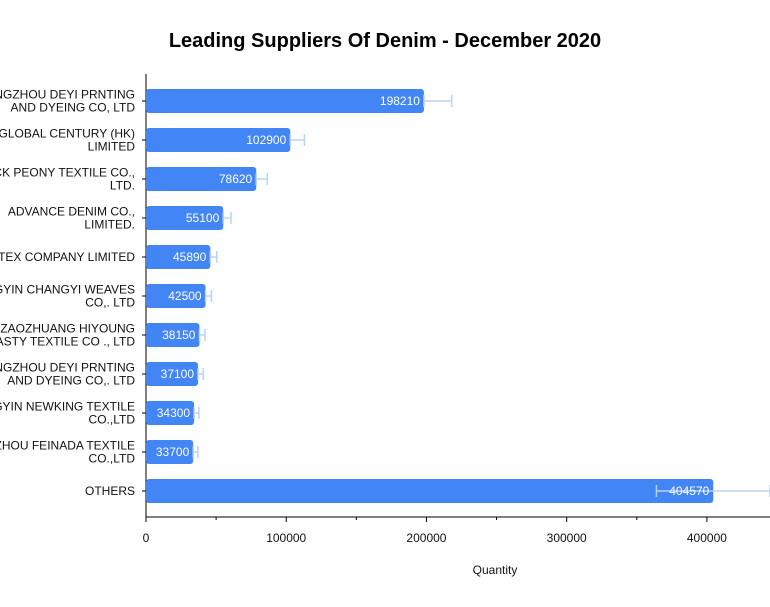 This screenshot has width=770, height=607. I want to click on category-label: ADVANCE DENIM CO.,, so click(71, 212).